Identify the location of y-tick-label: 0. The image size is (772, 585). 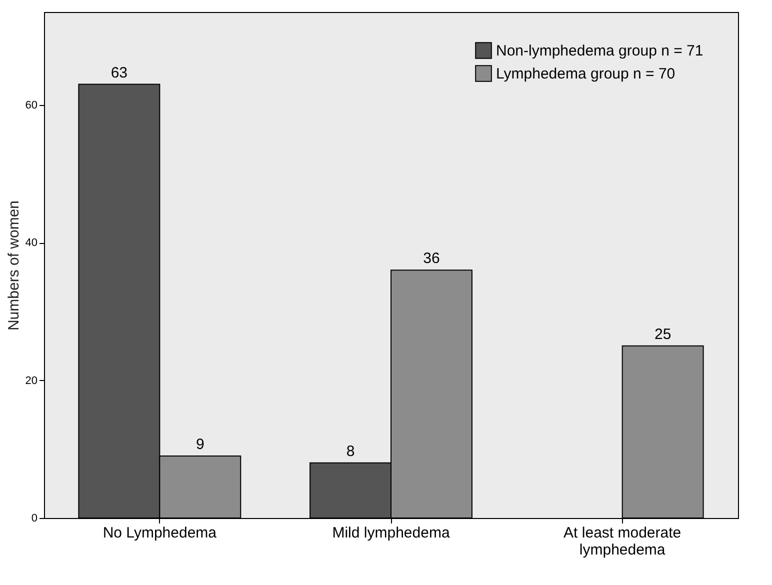
(34, 518).